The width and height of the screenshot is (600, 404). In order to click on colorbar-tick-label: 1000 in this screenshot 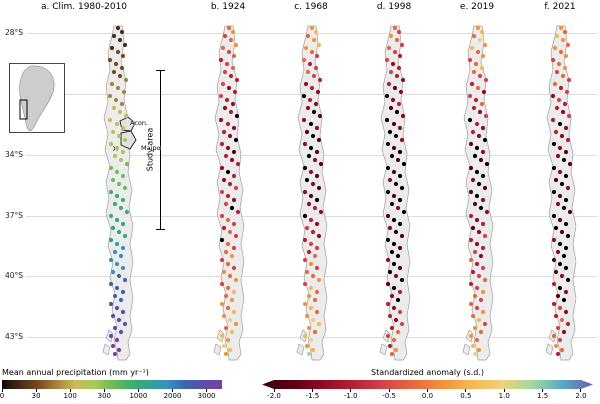, I will do `click(138, 396)`.